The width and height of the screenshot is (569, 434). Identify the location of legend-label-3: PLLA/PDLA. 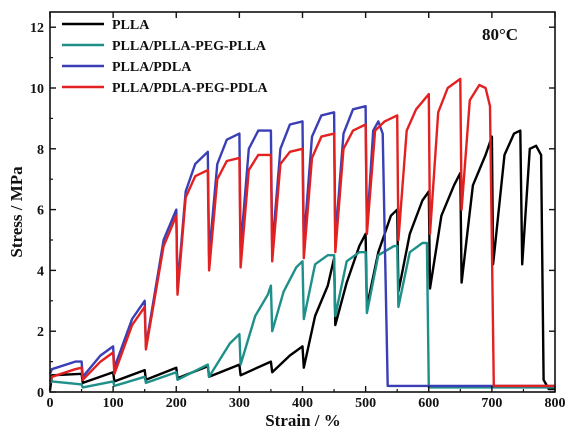
(152, 67).